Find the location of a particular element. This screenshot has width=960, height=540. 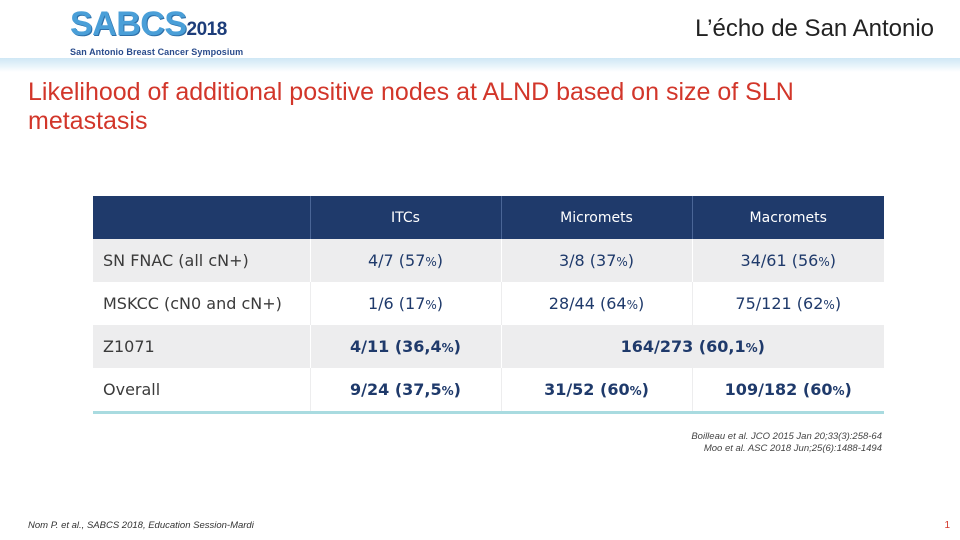

header-title: L’écho de San Antonio is located at coordinates (814, 28).